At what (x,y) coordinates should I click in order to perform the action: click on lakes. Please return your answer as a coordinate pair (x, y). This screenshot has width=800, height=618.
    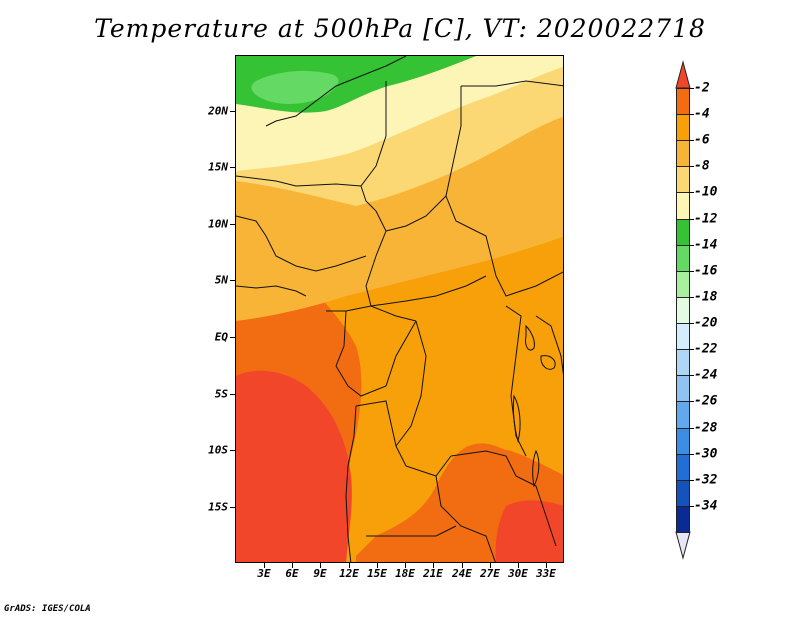
    Looking at the image, I should click on (534, 406).